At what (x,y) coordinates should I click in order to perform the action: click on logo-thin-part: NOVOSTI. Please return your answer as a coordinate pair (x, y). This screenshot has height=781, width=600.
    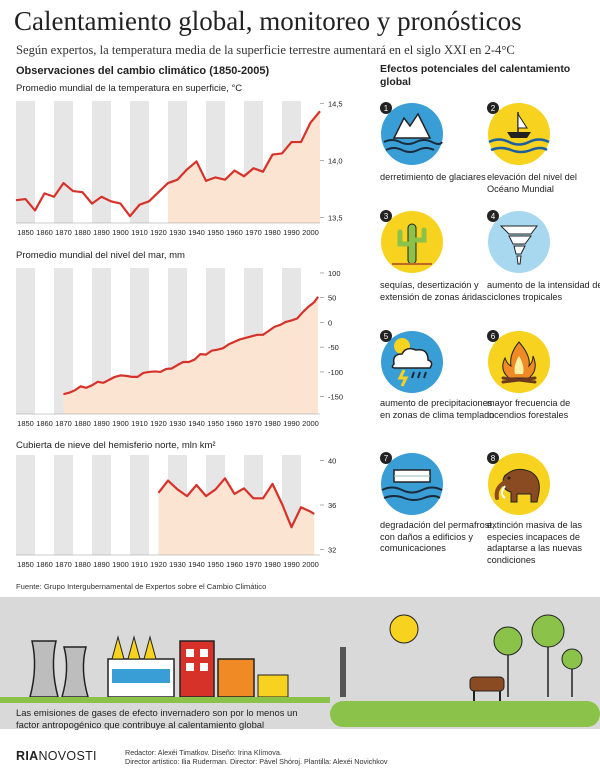
    Looking at the image, I should click on (67, 756).